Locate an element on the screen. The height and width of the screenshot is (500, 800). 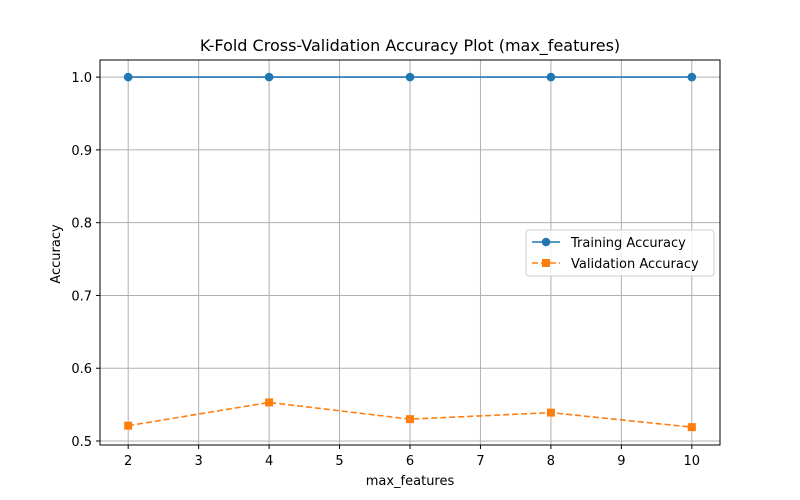
legend-label: Validation Accuracy is located at coordinates (635, 264).